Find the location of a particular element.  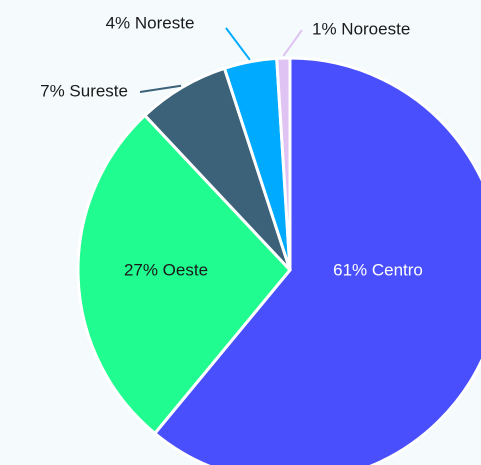

slice-label: 7% Sureste is located at coordinates (84, 90).